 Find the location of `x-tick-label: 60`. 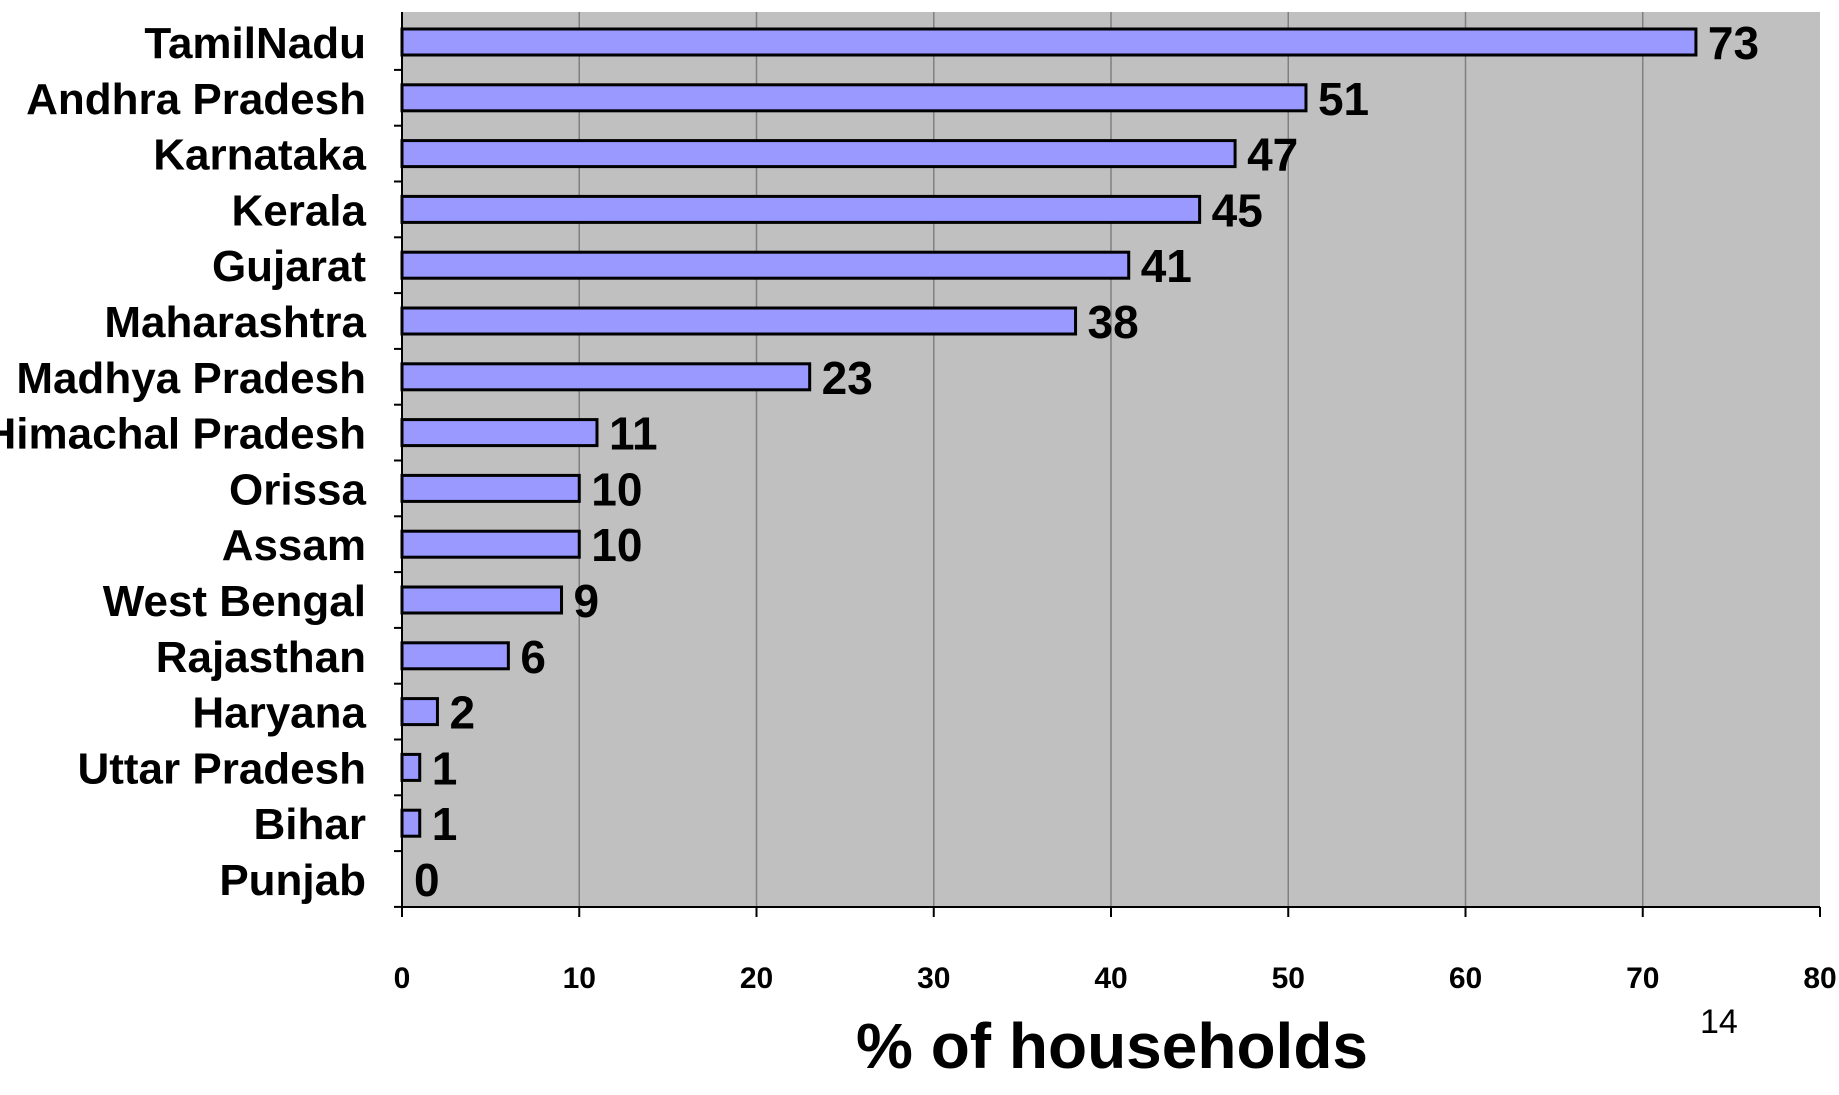

x-tick-label: 60 is located at coordinates (1465, 978).